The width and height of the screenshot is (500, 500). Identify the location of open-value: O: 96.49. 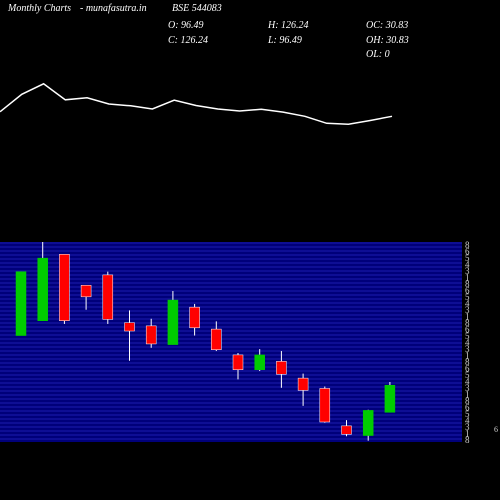
(186, 25).